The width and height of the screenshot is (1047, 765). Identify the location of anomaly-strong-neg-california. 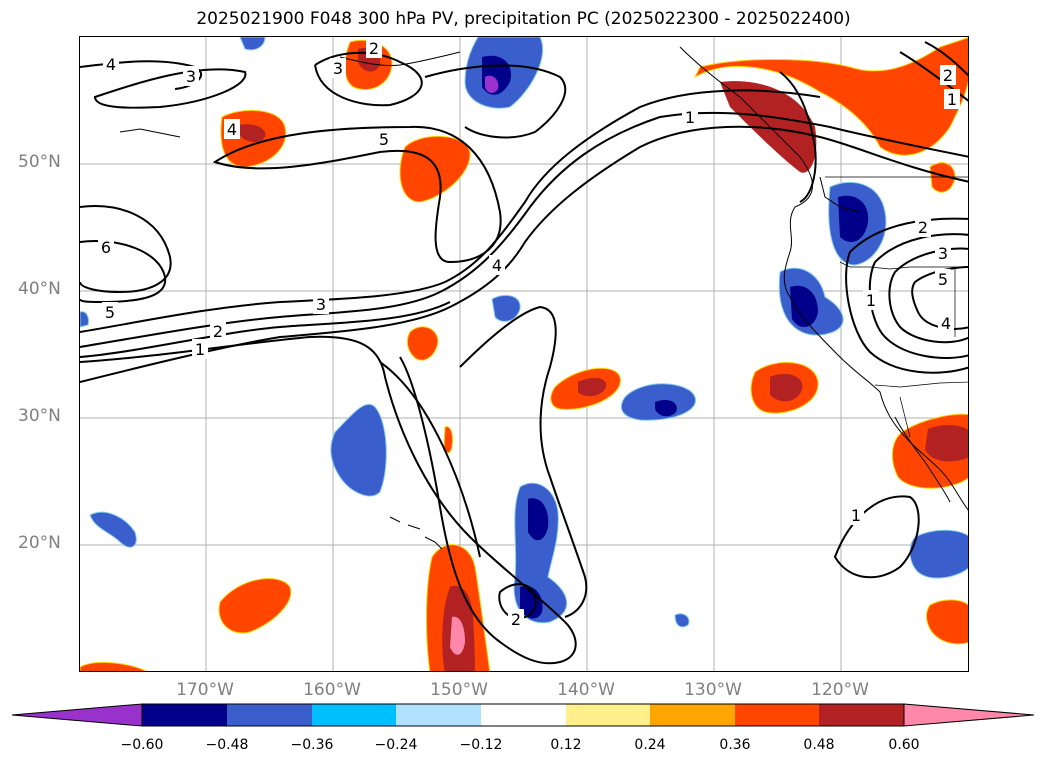
(804, 306).